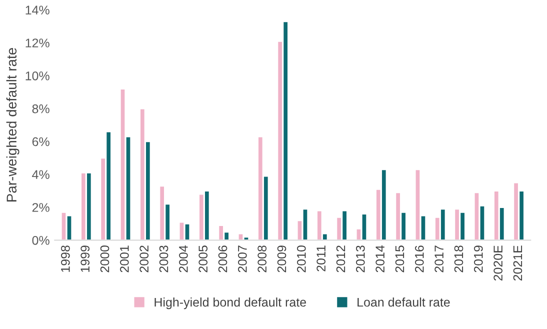 The height and width of the screenshot is (329, 547). I want to click on y-axis-title: Par-weighted default rate, so click(13, 125).